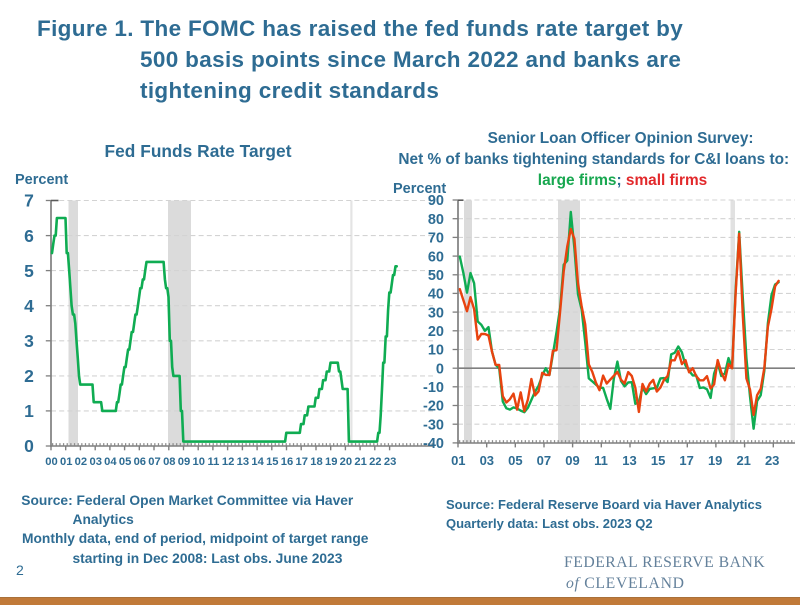  I want to click on svg-text: 3, so click(29, 341).